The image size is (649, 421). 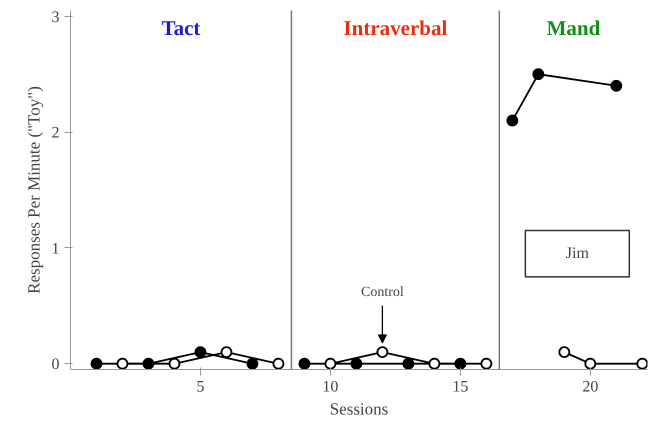 I want to click on annotation: Control, so click(x=382, y=292).